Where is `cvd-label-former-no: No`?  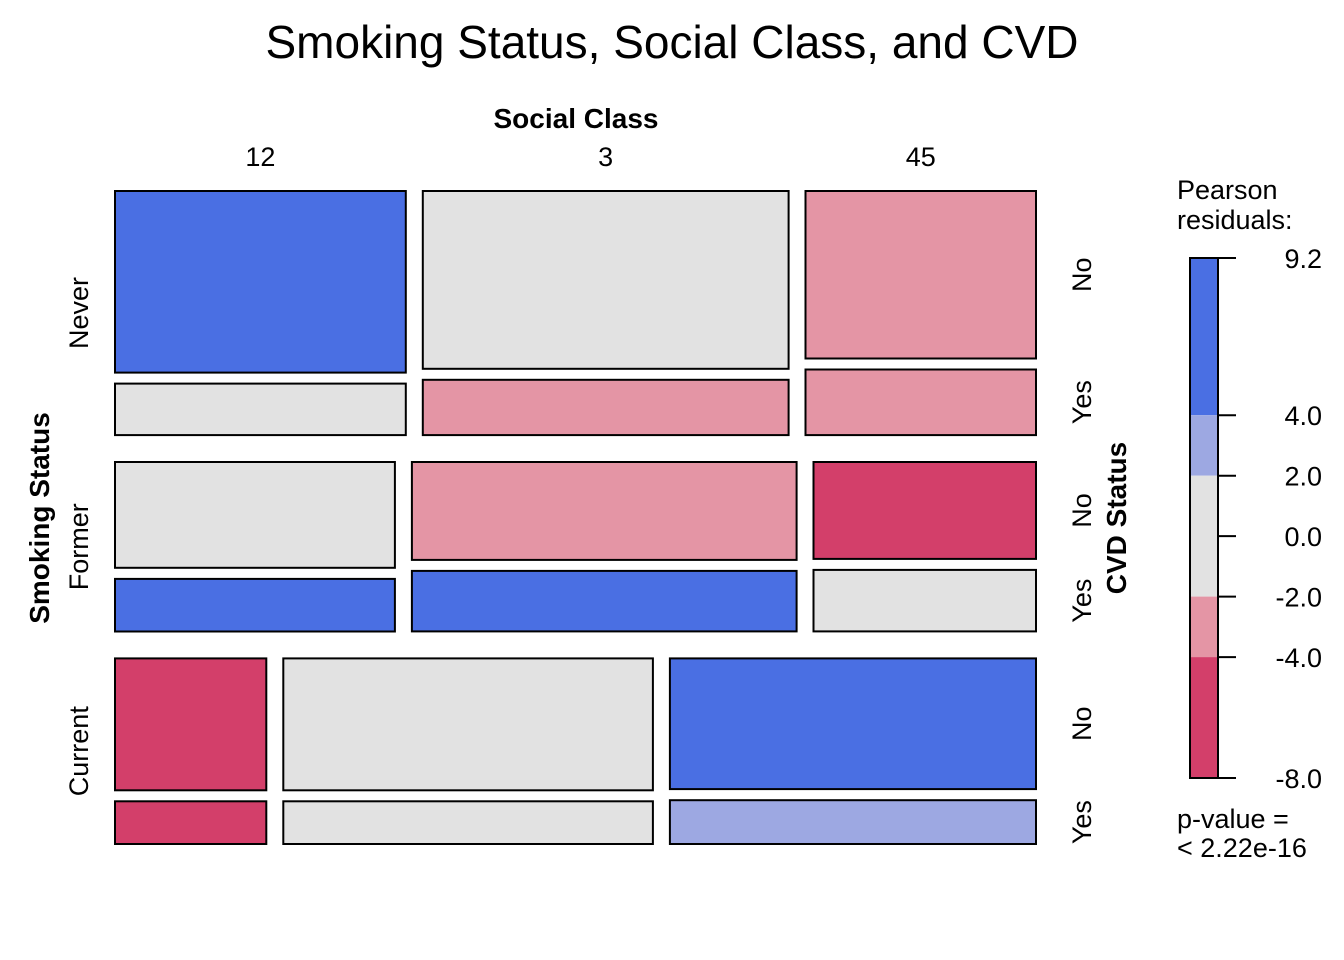 cvd-label-former-no: No is located at coordinates (1082, 510).